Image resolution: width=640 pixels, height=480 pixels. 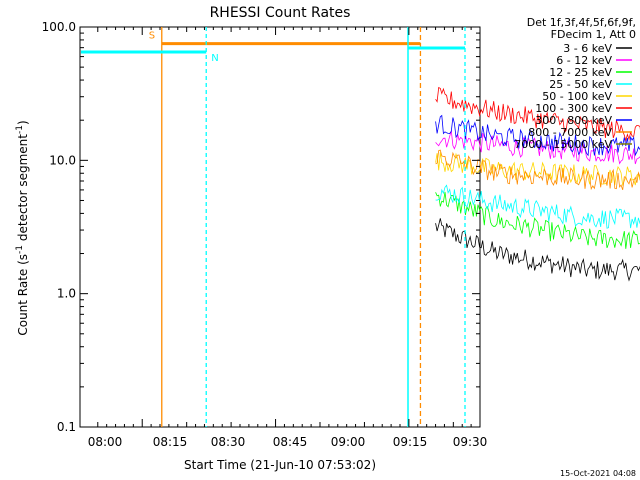 I want to click on x-tick-label: 09:15, so click(x=410, y=442).